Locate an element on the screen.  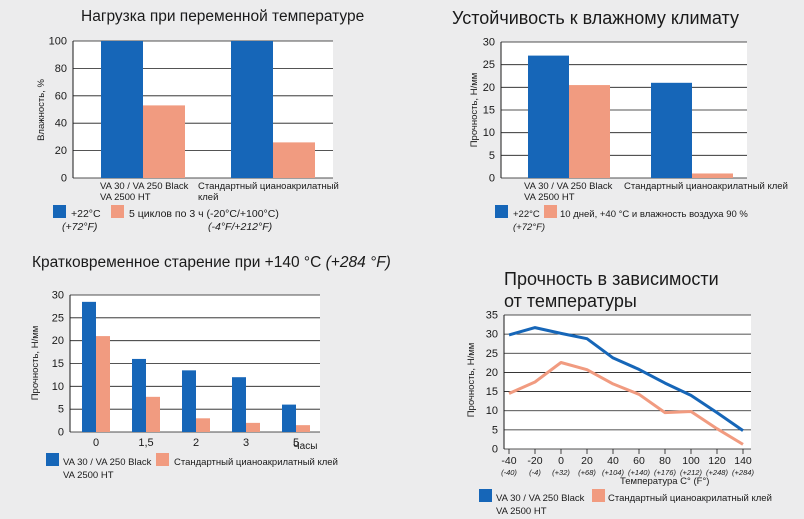
x-tick-label: 20 is located at coordinates (587, 461).